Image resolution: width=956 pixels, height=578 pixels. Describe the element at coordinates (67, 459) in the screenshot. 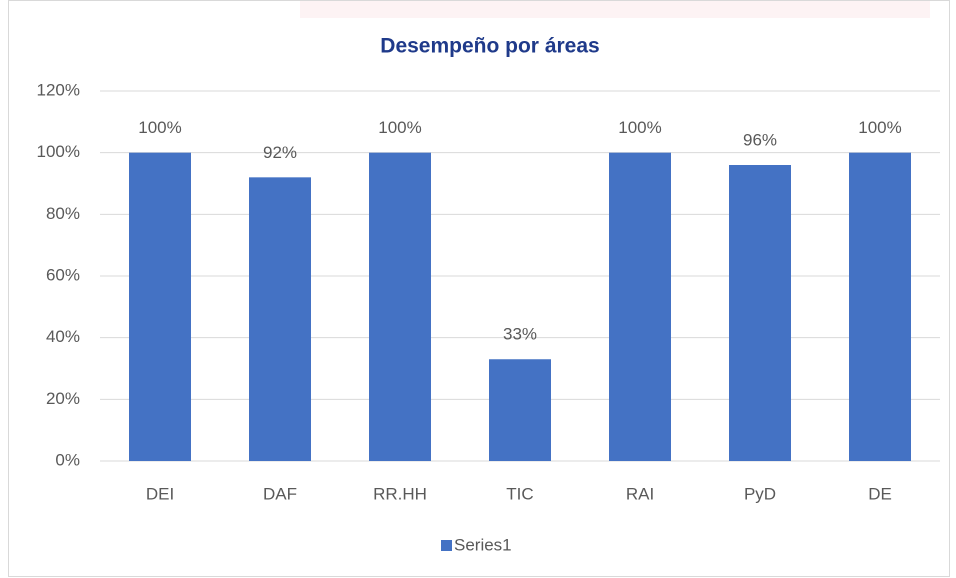

I see `y-tick-label: 0%` at that location.